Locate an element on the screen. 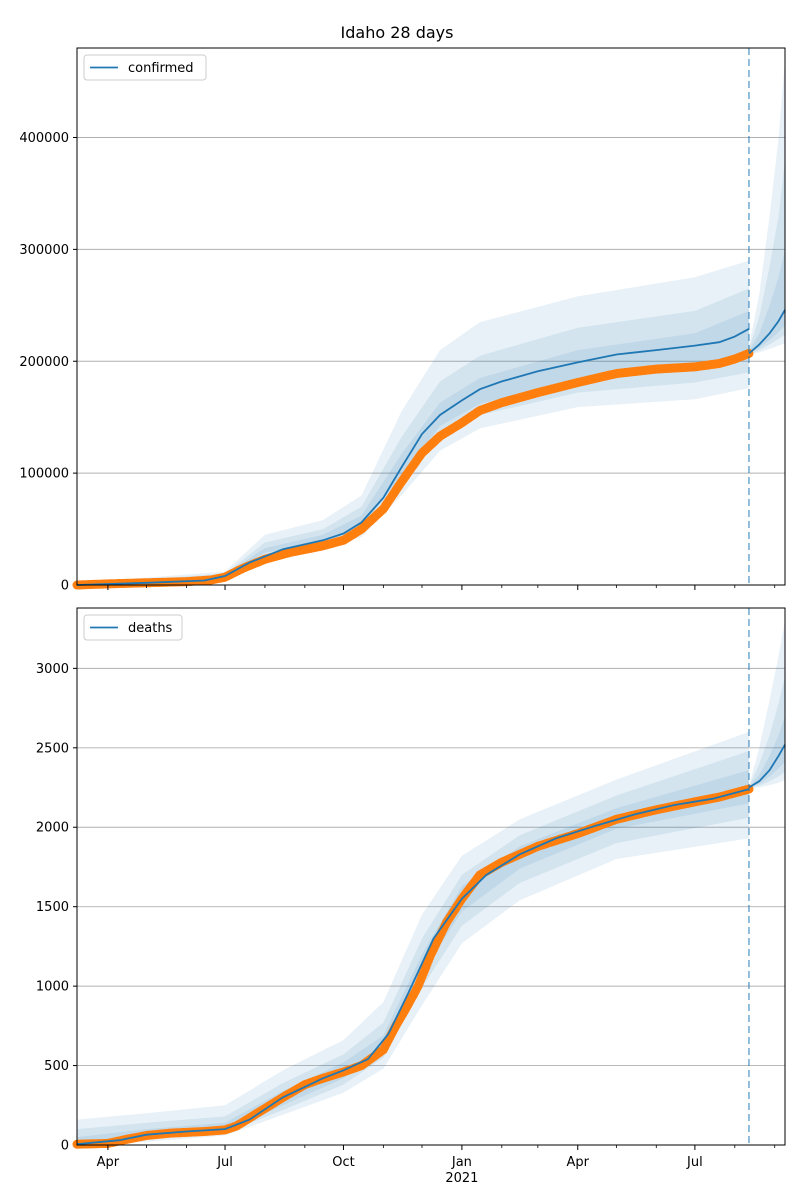 The width and height of the screenshot is (800, 1200). legend: confirmed is located at coordinates (145, 67).